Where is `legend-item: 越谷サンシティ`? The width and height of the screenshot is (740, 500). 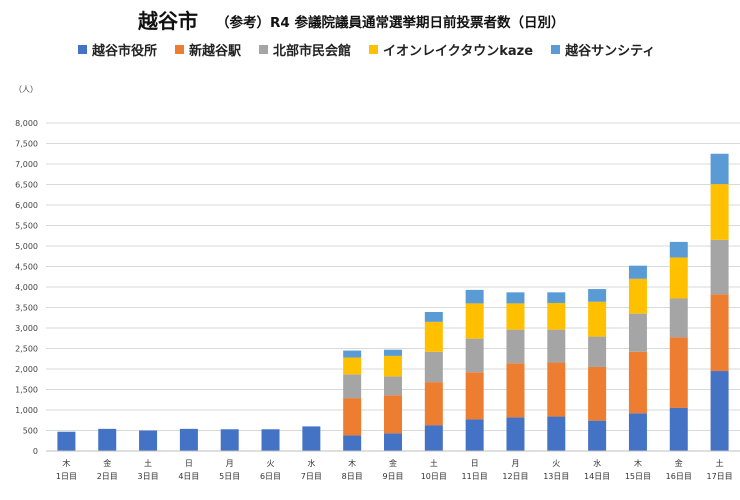
legend-item: 越谷サンシティ is located at coordinates (603, 49).